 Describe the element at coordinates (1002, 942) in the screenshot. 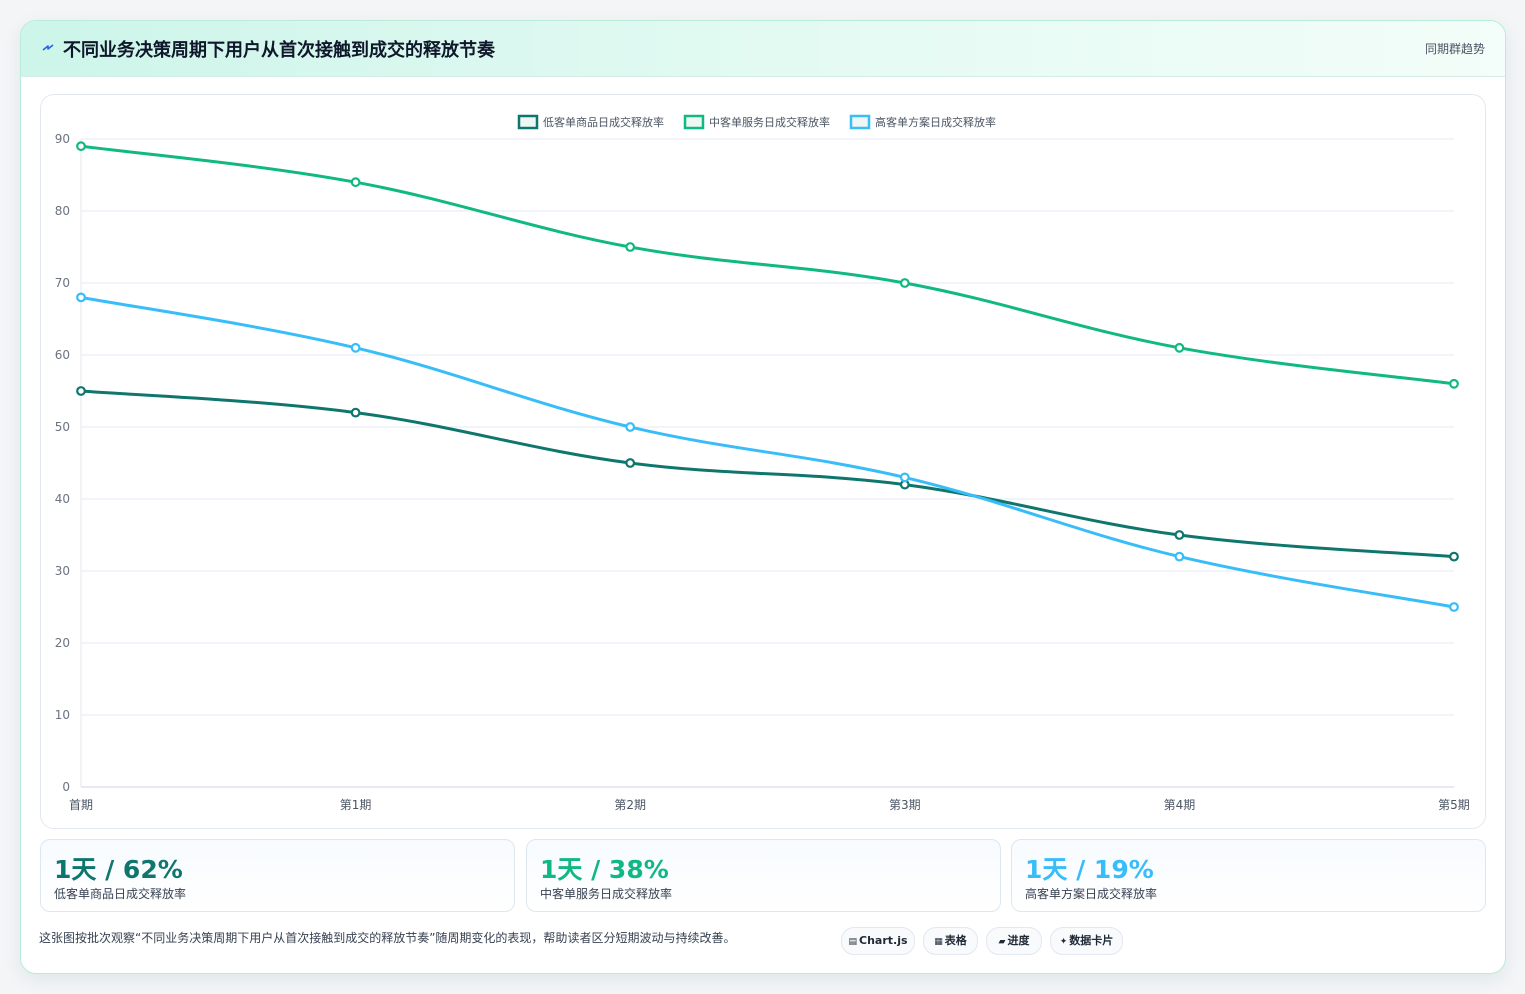

I see `progress-icon: ▰` at that location.